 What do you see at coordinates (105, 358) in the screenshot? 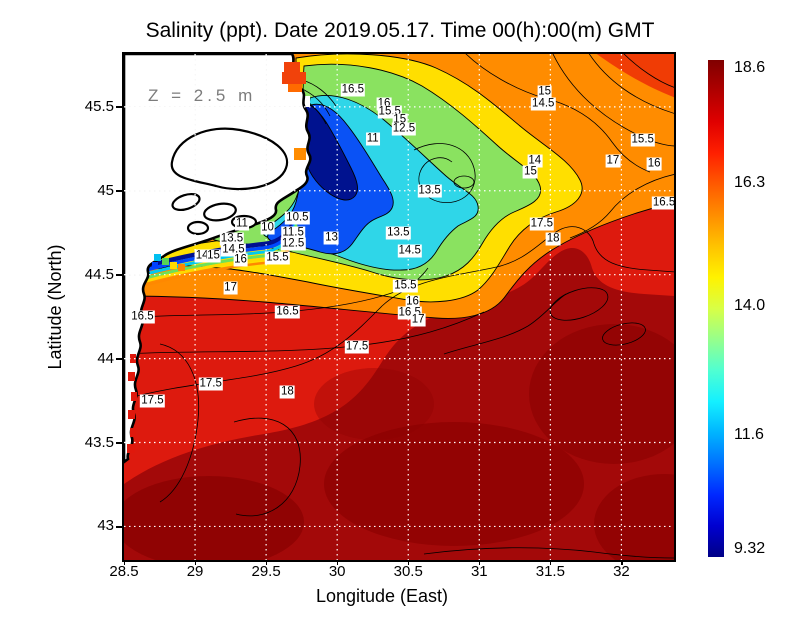
I see `y-tick-label: 44` at bounding box center [105, 358].